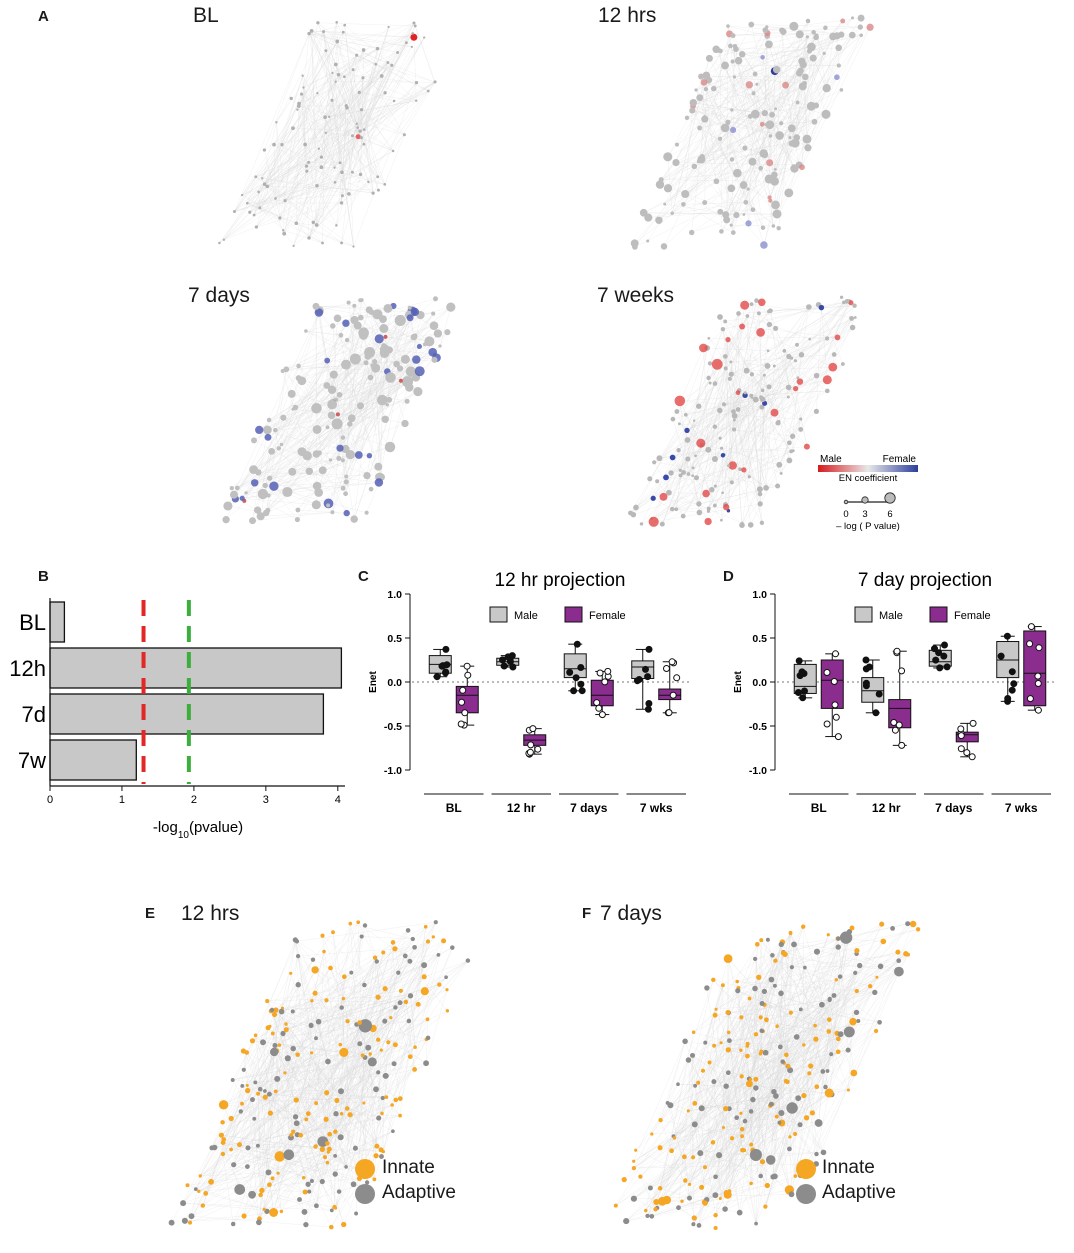 This screenshot has width=1074, height=1253. Describe the element at coordinates (1021, 808) in the screenshot. I see `group-label-3: 7 wks` at that location.